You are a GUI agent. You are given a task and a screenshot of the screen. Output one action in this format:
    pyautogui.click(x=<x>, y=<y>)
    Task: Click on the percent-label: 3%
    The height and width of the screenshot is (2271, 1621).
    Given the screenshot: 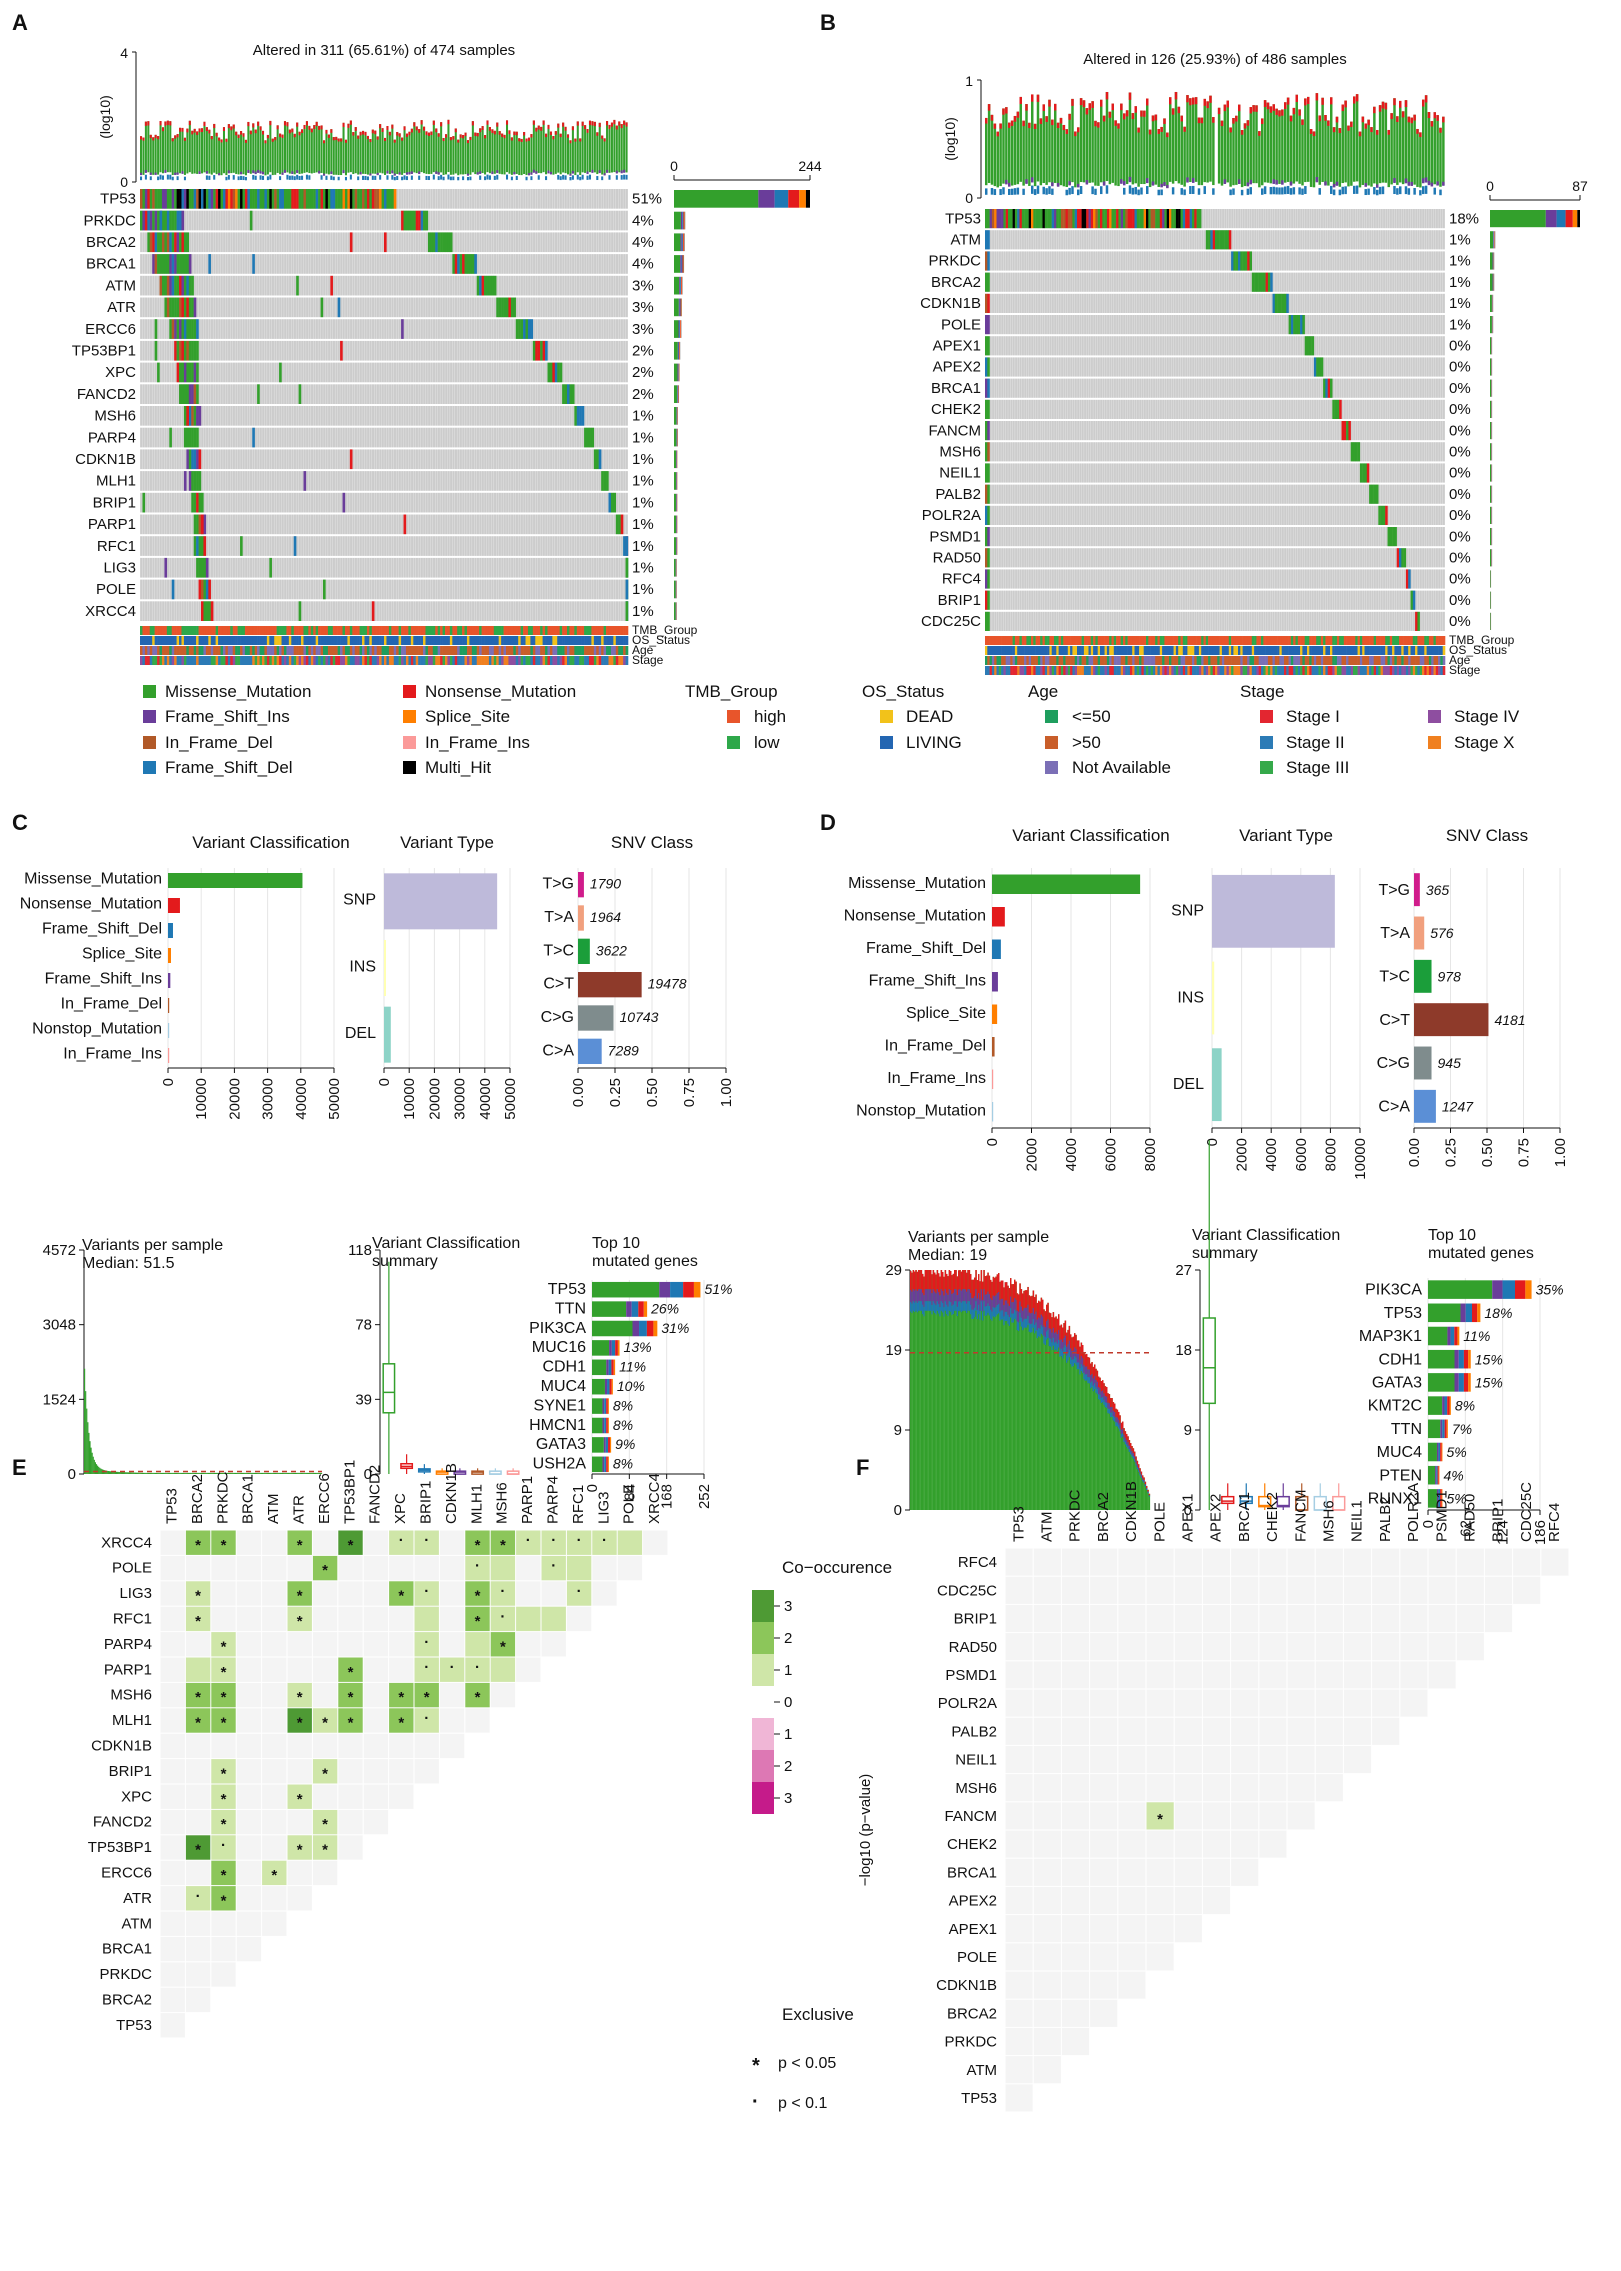 What is the action you would take?
    pyautogui.click(x=643, y=307)
    